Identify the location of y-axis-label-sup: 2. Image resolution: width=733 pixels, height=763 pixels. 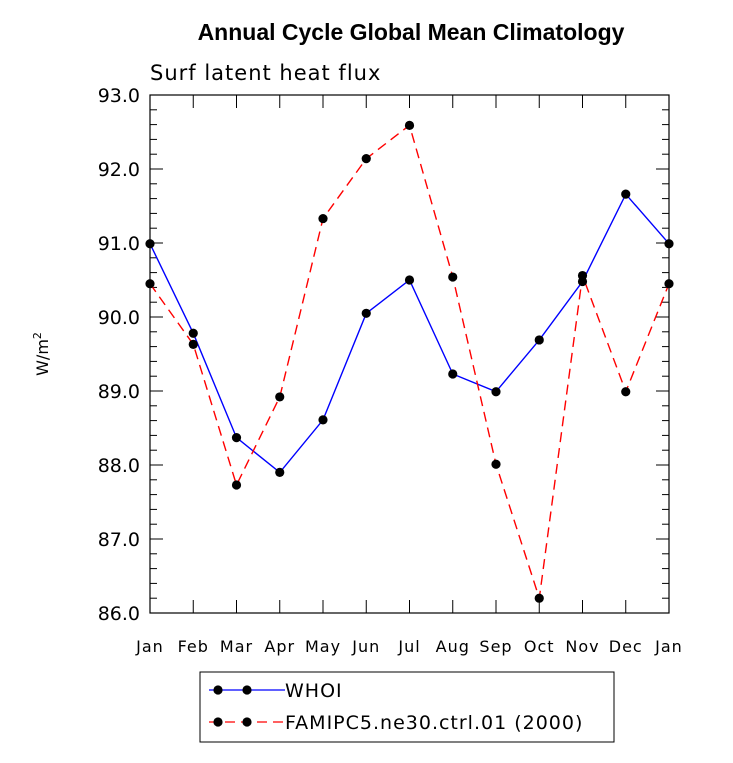
(37, 335).